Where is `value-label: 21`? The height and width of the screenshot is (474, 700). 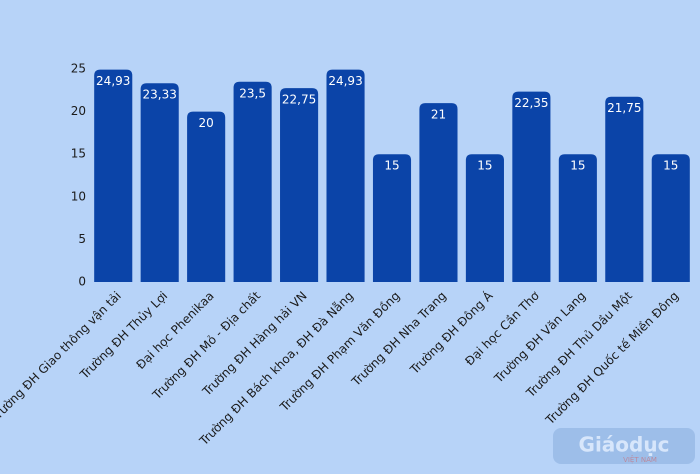 value-label: 21 is located at coordinates (438, 115).